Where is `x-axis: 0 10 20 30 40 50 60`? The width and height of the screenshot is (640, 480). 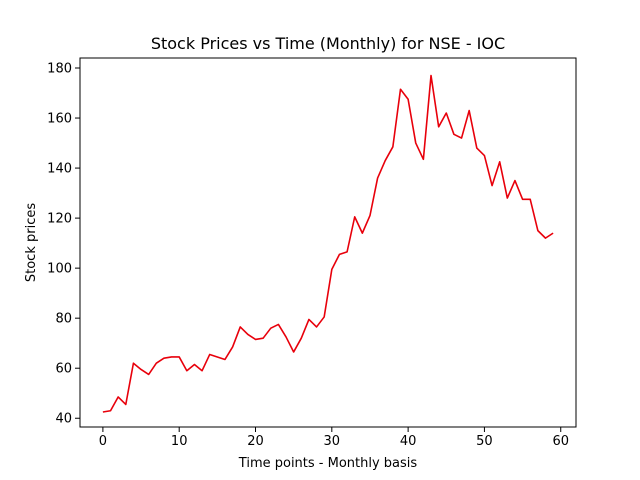 x-axis: 0 10 20 30 40 50 60 is located at coordinates (334, 438).